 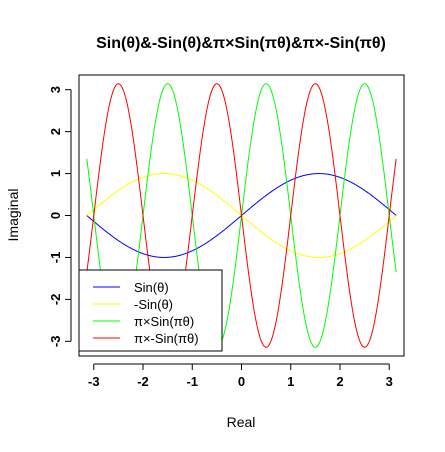 What do you see at coordinates (290, 381) in the screenshot?
I see `x-tick-label: 1` at bounding box center [290, 381].